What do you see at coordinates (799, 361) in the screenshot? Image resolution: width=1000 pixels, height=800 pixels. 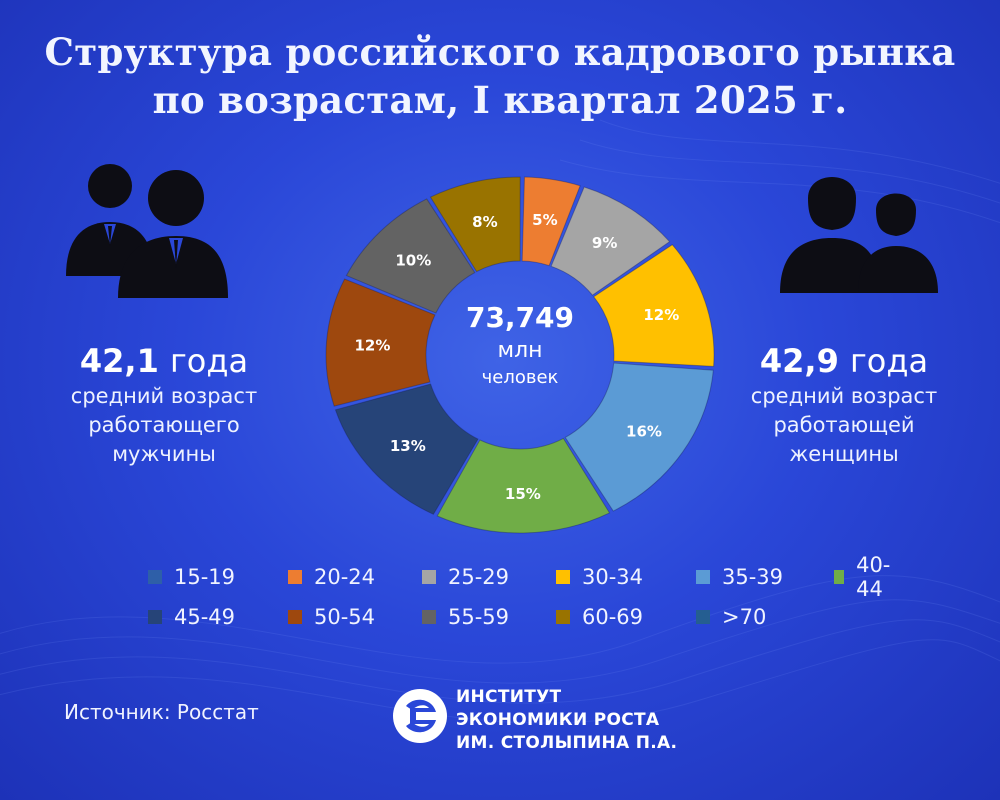 I see `women-age-value: 42,9` at bounding box center [799, 361].